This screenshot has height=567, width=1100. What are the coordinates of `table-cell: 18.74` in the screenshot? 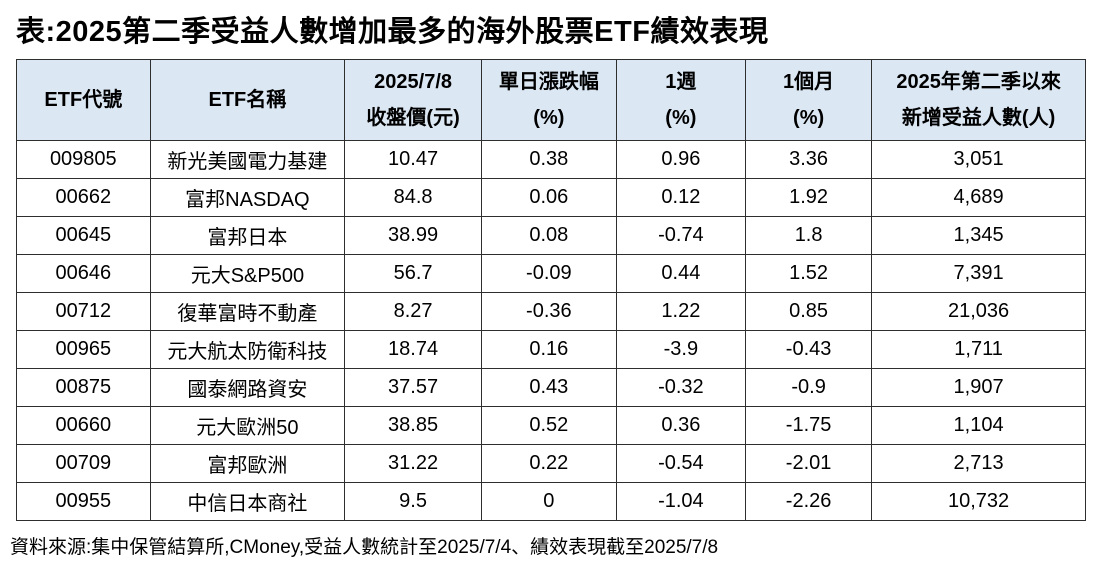 It's located at (413, 349).